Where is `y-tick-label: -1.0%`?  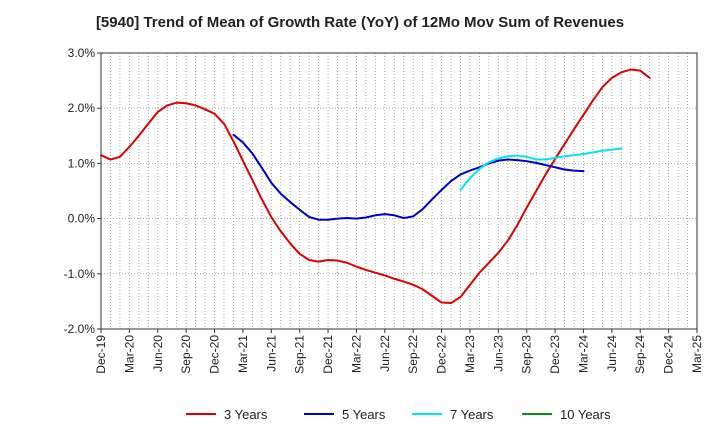 y-tick-label: -1.0% is located at coordinates (80, 274).